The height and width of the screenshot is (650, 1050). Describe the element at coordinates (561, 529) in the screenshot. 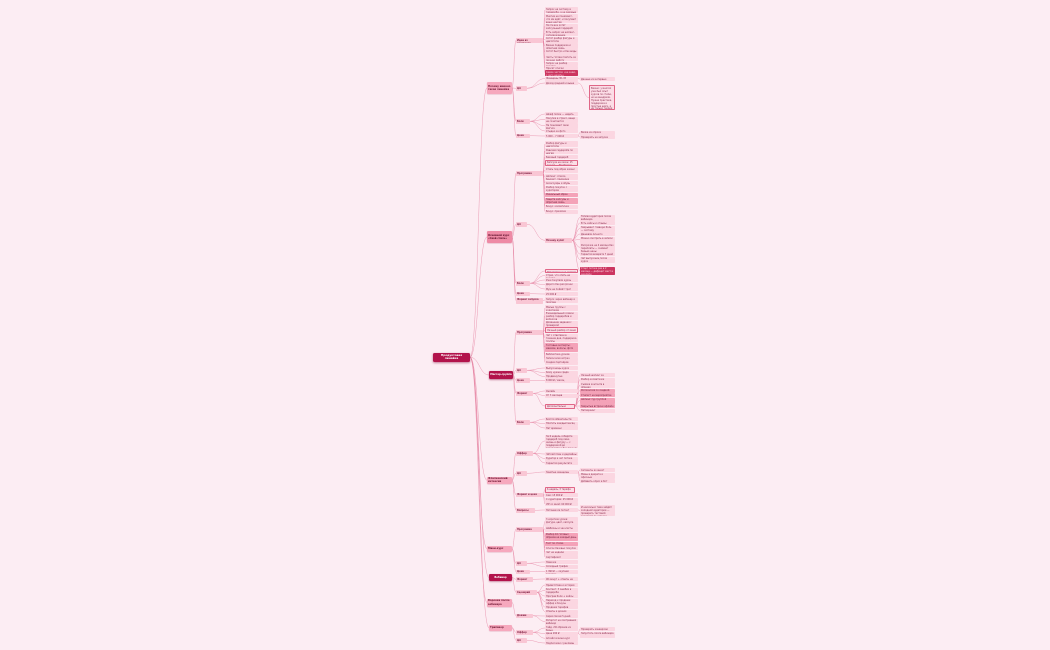

I see `mindmap-node: Шаблоны и чек-листы` at that location.